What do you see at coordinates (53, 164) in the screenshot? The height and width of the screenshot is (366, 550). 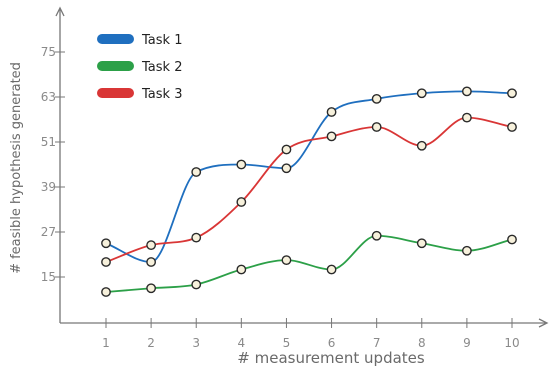 I see `y-ticks: 15 27 39 51 63 75` at bounding box center [53, 164].